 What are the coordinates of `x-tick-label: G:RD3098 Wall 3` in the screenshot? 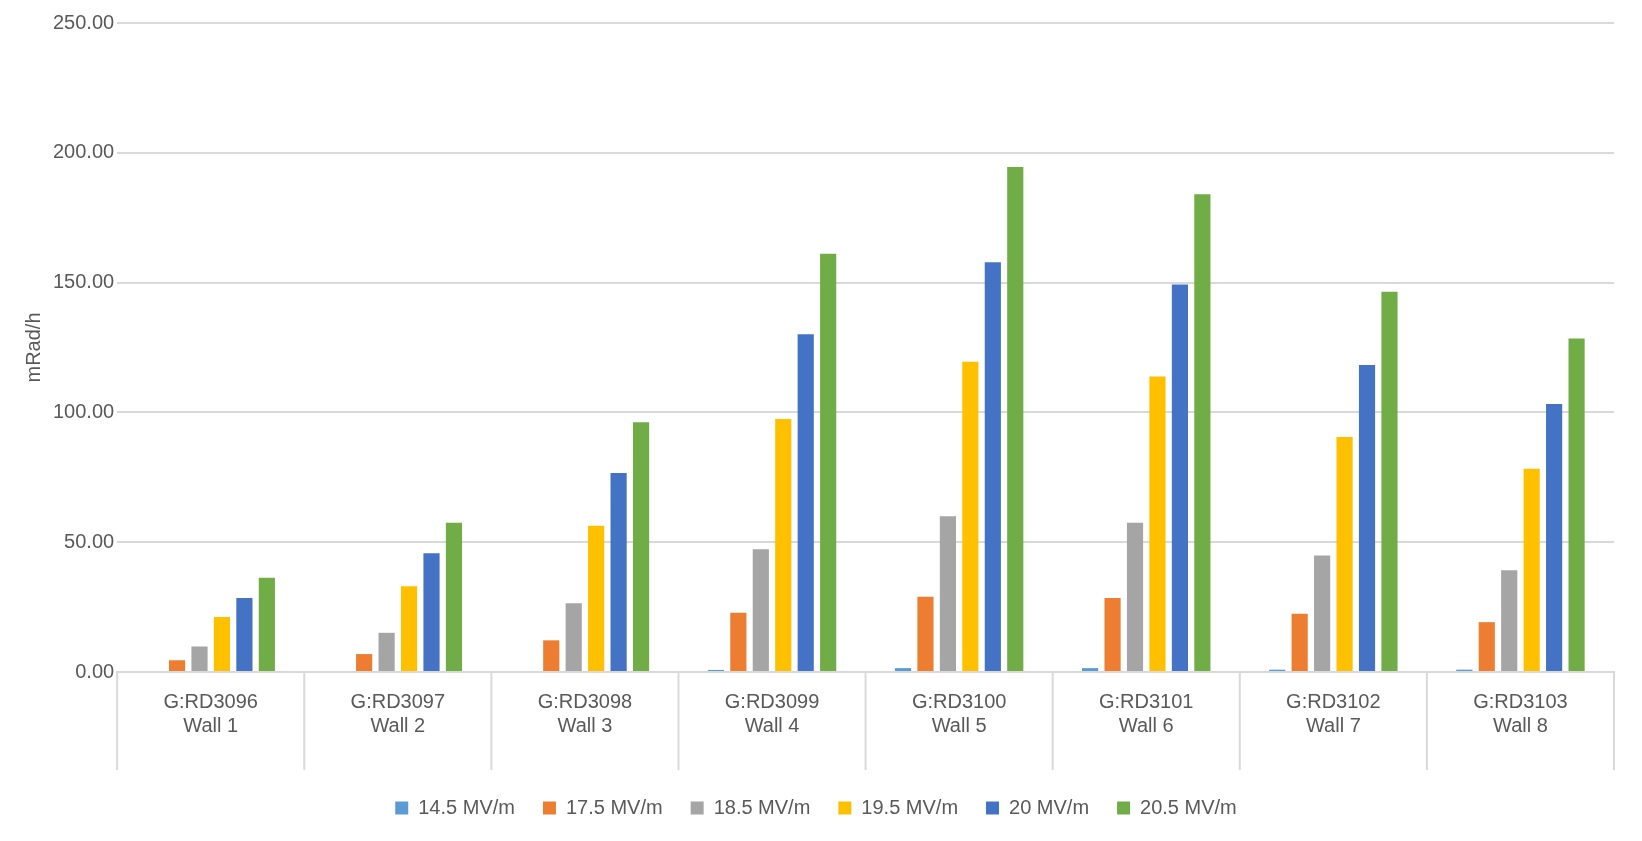 It's located at (585, 712).